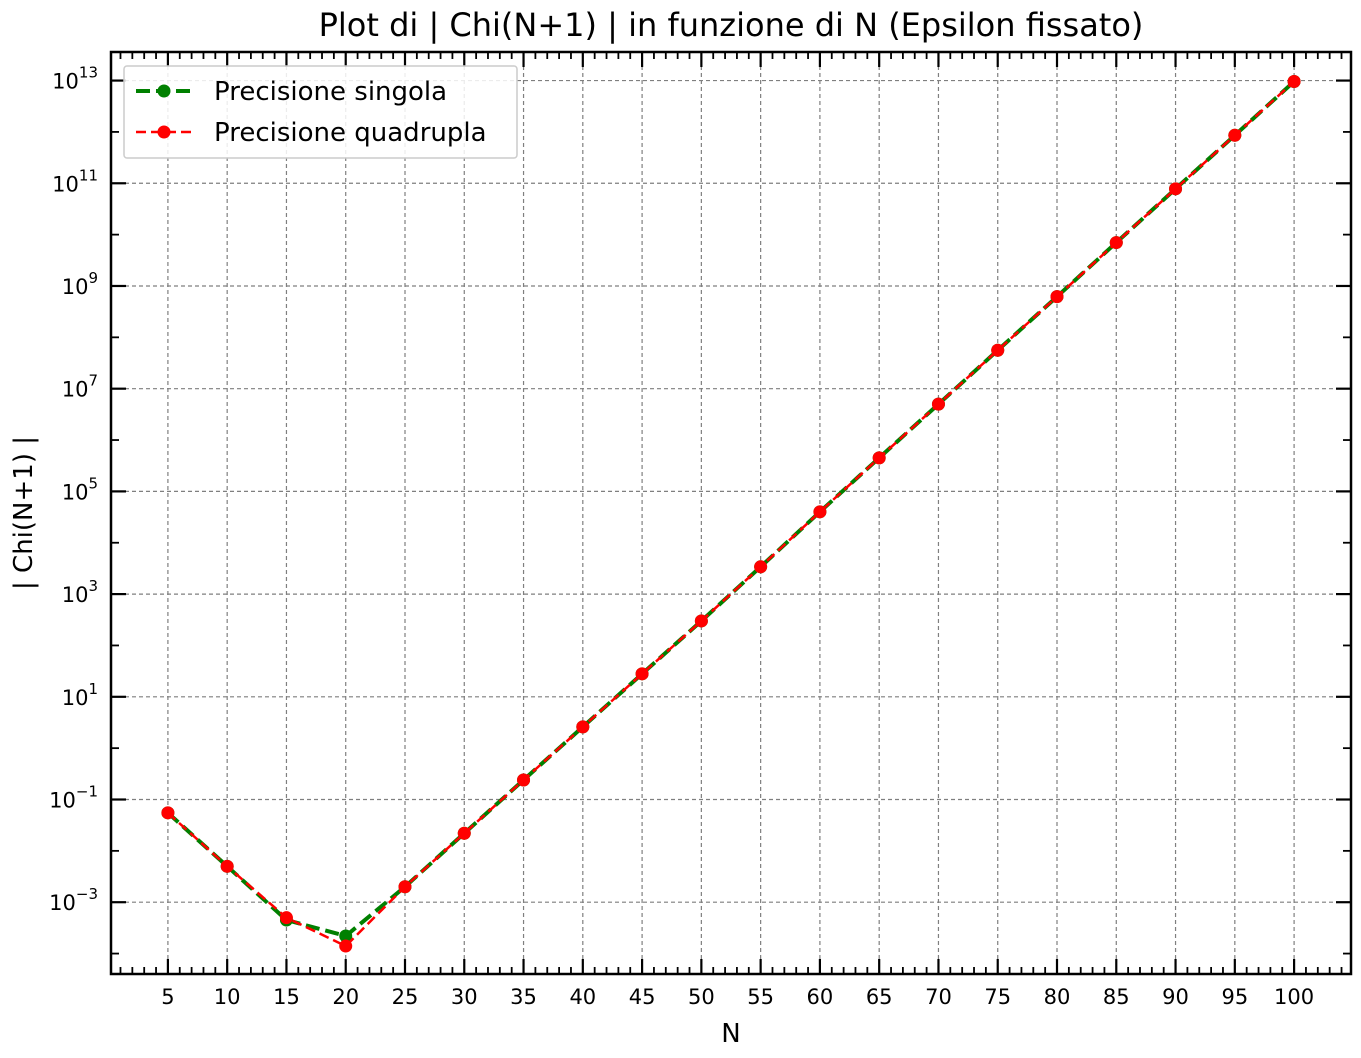 The height and width of the screenshot is (1058, 1361). What do you see at coordinates (73, 798) in the screenshot?
I see `y-tick-label: 10⁻¹` at bounding box center [73, 798].